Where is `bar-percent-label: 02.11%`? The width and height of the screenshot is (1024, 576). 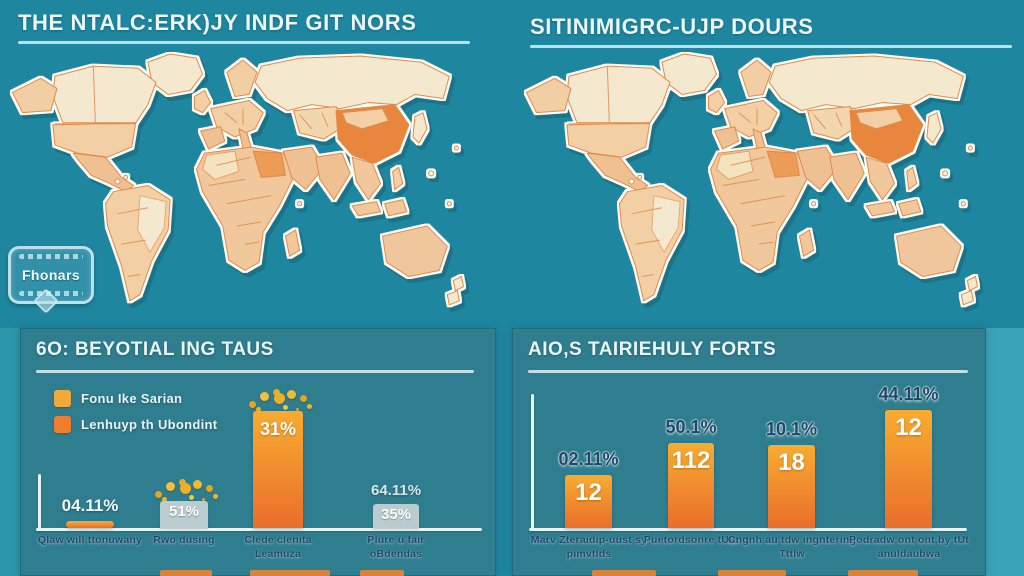 bar-percent-label: 02.11% is located at coordinates (588, 459).